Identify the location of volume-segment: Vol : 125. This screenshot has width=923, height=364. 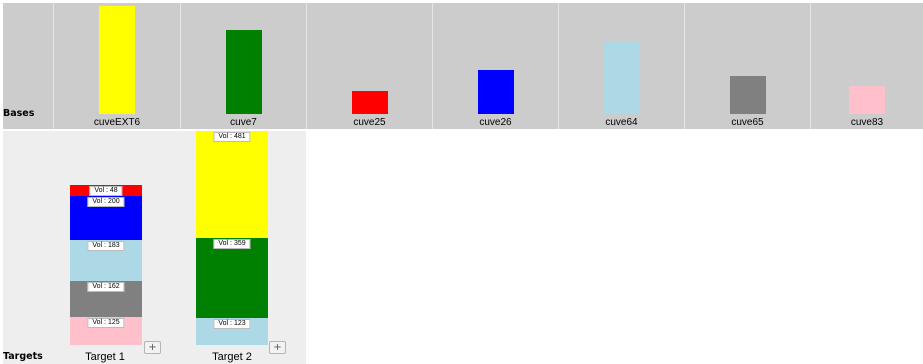
(106, 331).